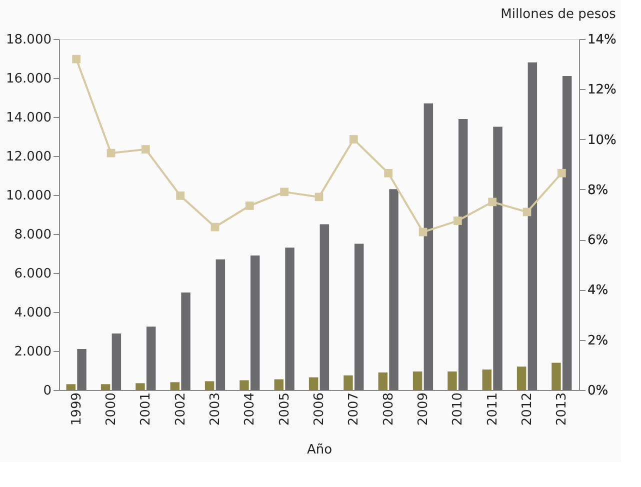 Image resolution: width=641 pixels, height=487 pixels. I want to click on x-tick-label: 1999, so click(76, 409).